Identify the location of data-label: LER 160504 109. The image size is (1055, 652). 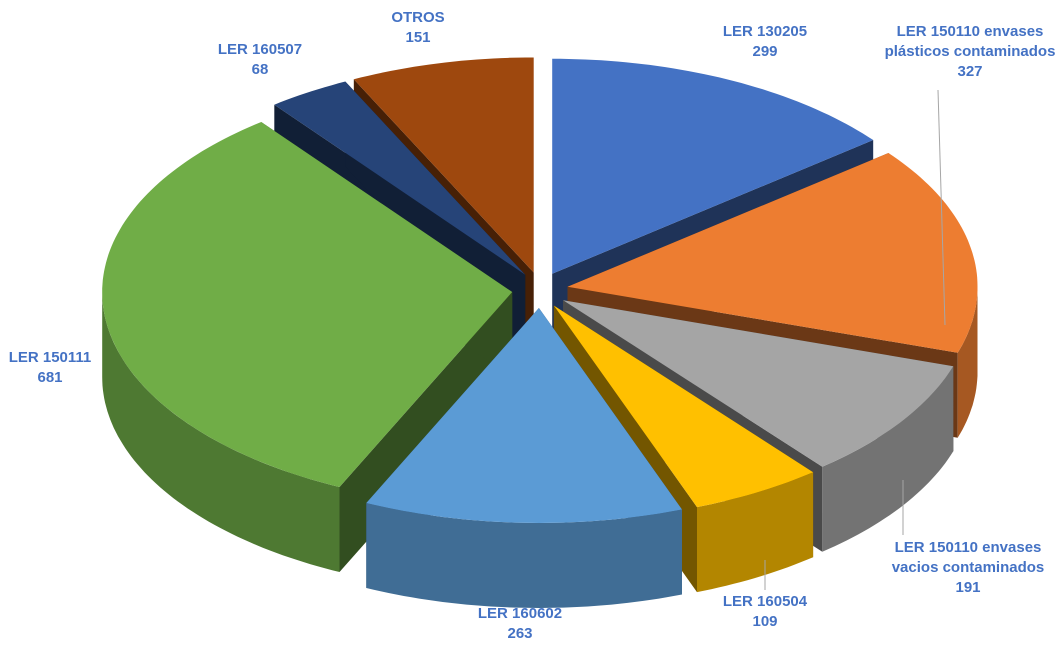
(765, 612).